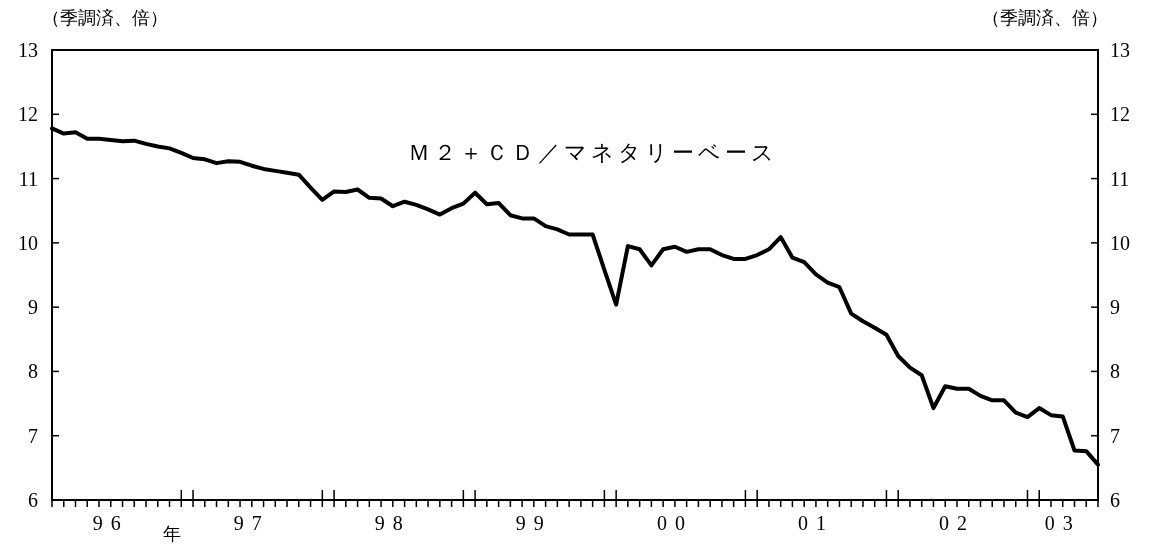 The image size is (1149, 549). I want to click on y-tick-label: 6, so click(33, 500).